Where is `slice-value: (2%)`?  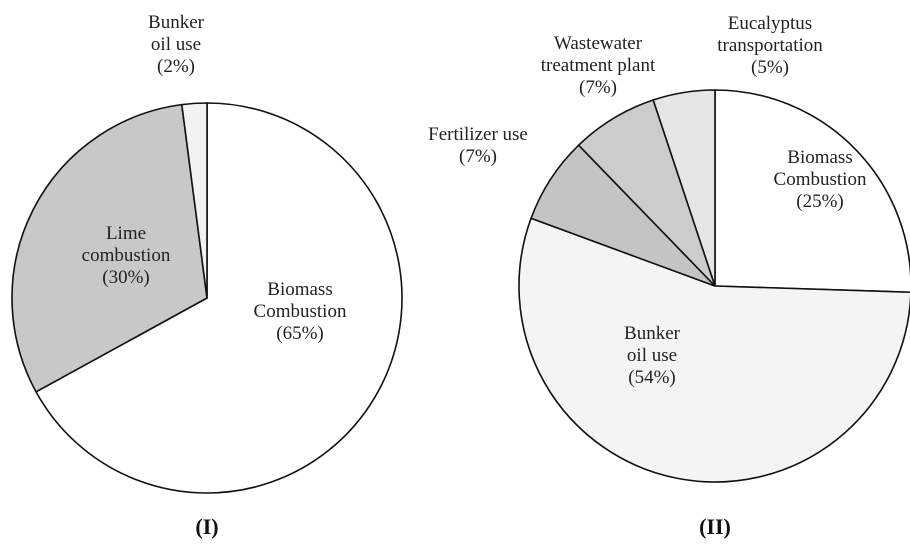 slice-value: (2%) is located at coordinates (176, 66).